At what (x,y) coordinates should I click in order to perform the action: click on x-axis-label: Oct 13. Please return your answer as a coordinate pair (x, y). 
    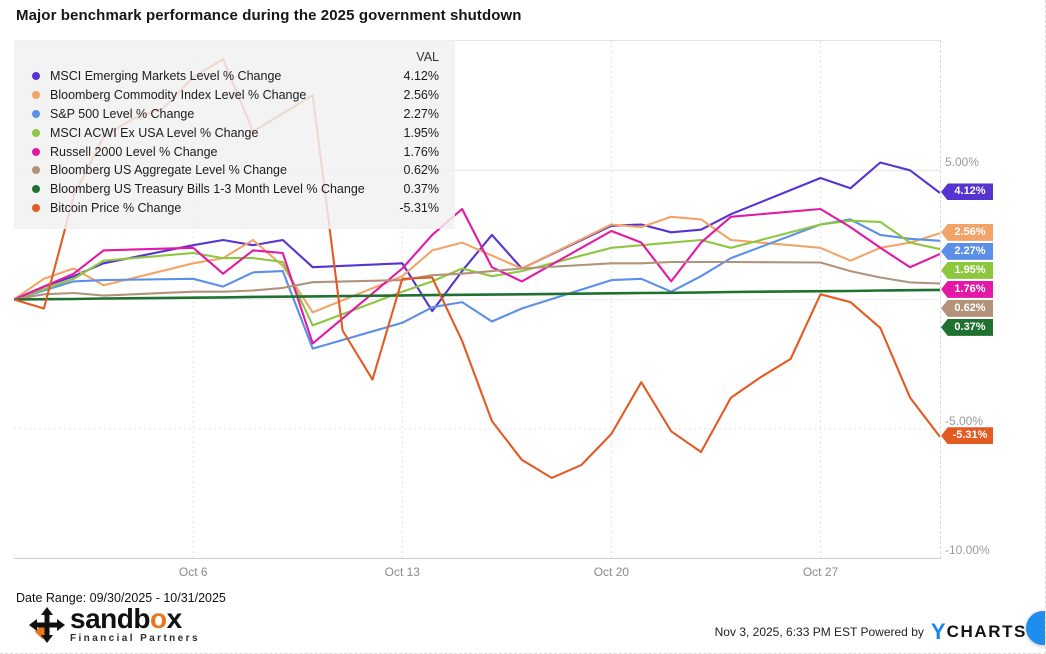
    Looking at the image, I should click on (402, 572).